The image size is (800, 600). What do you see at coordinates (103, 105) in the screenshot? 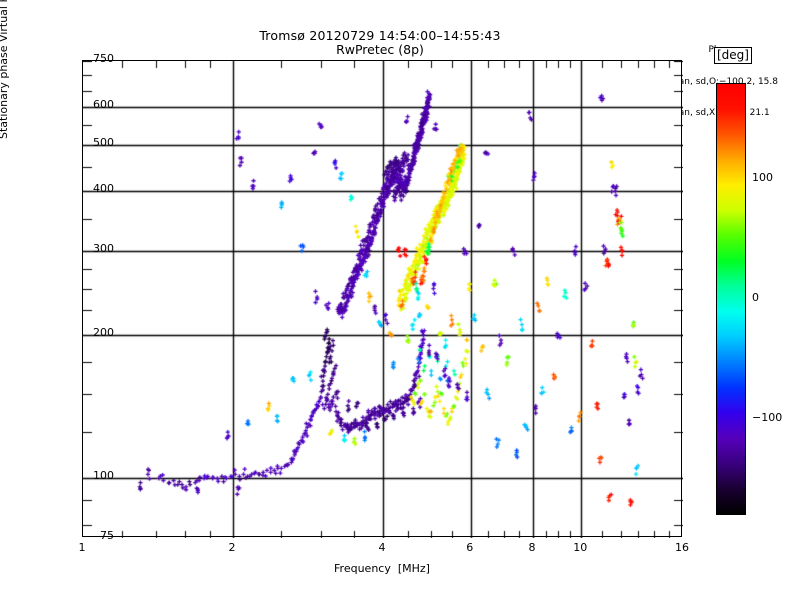
I see `y-tick-600: 600` at bounding box center [103, 105].